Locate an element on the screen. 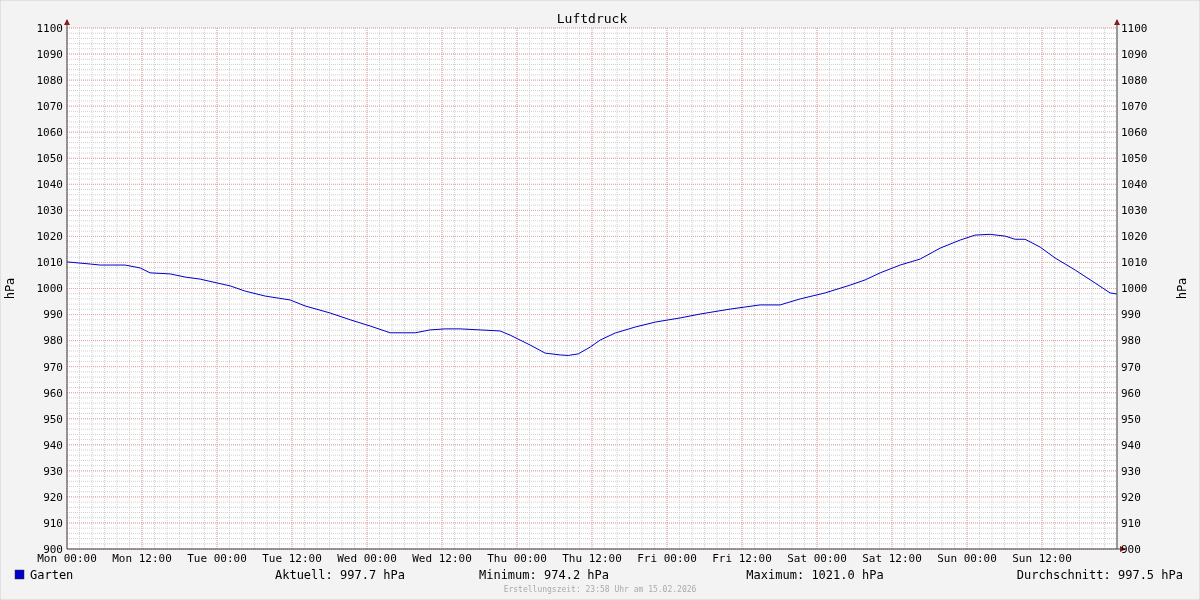 Image resolution: width=1200 pixels, height=600 pixels. x-tick-label: Sun 12:00 is located at coordinates (1042, 558).